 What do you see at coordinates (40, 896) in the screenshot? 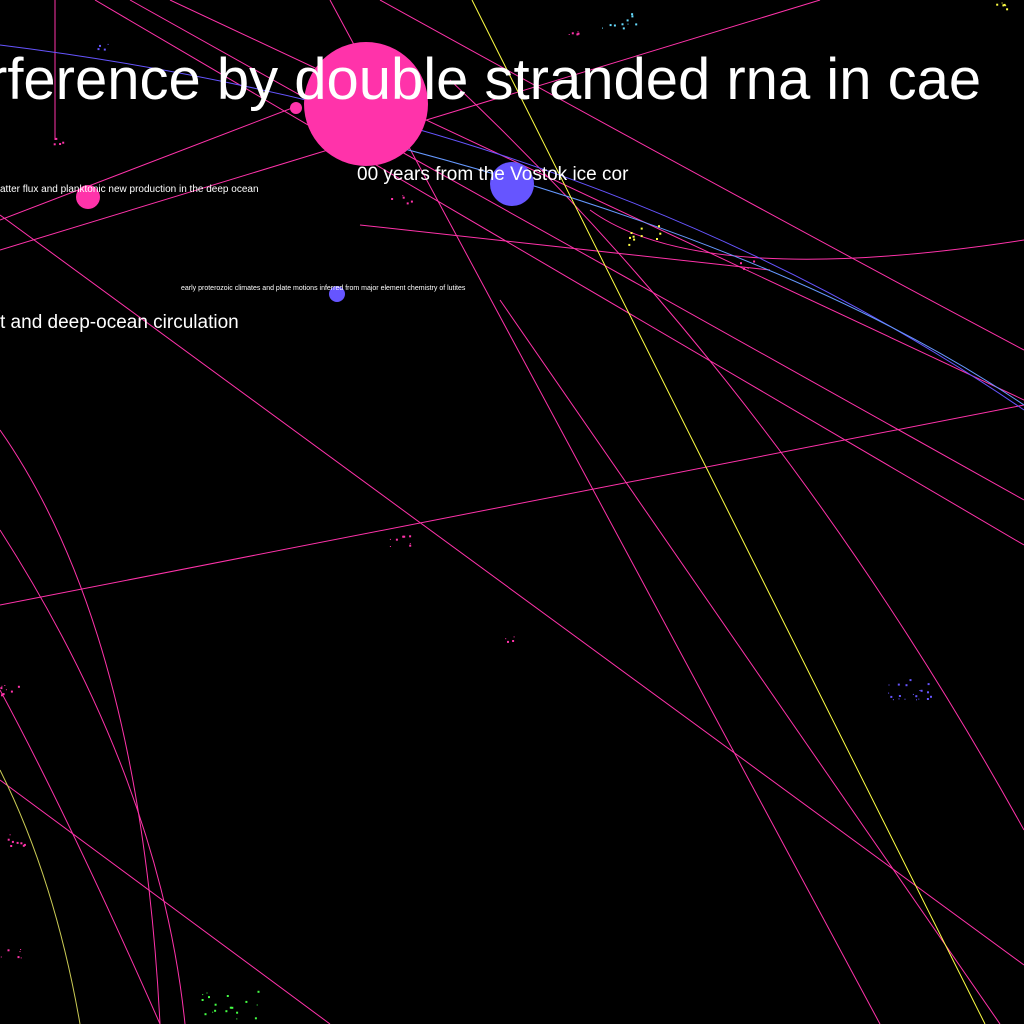
I see `edge-arc-yellow` at bounding box center [40, 896].